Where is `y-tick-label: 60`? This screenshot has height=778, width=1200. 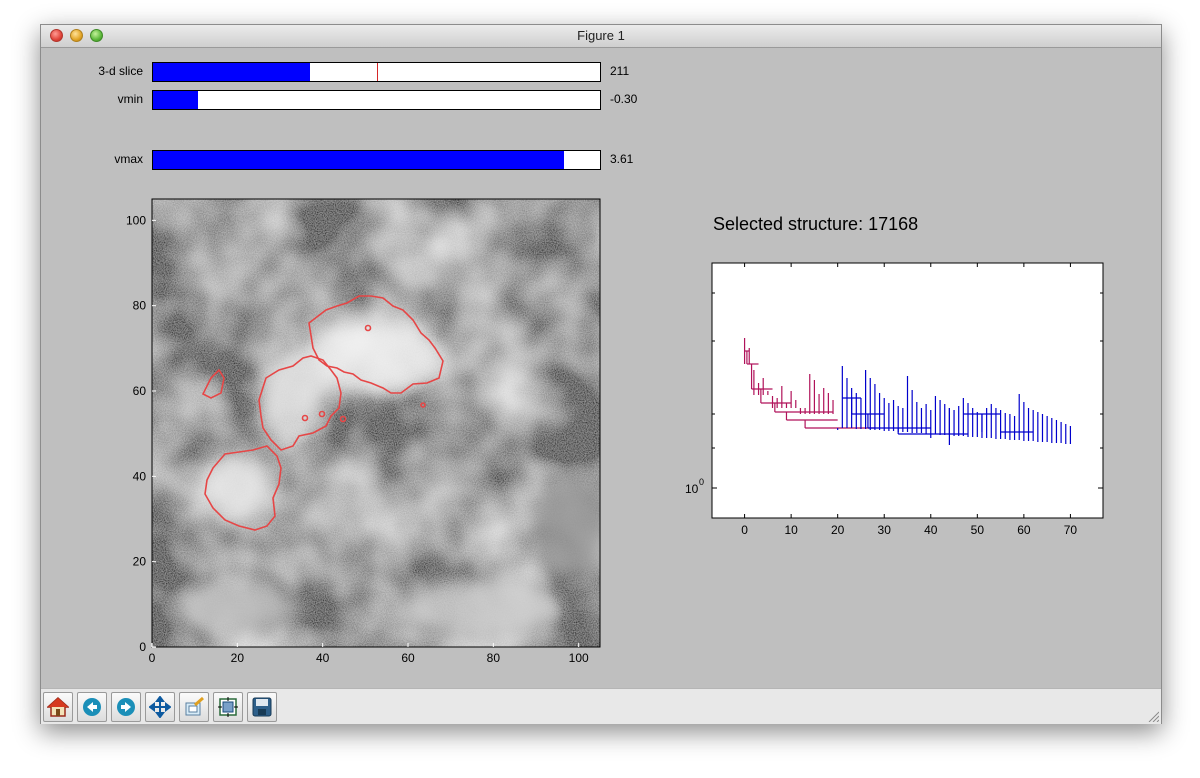
y-tick-label: 60 is located at coordinates (140, 391).